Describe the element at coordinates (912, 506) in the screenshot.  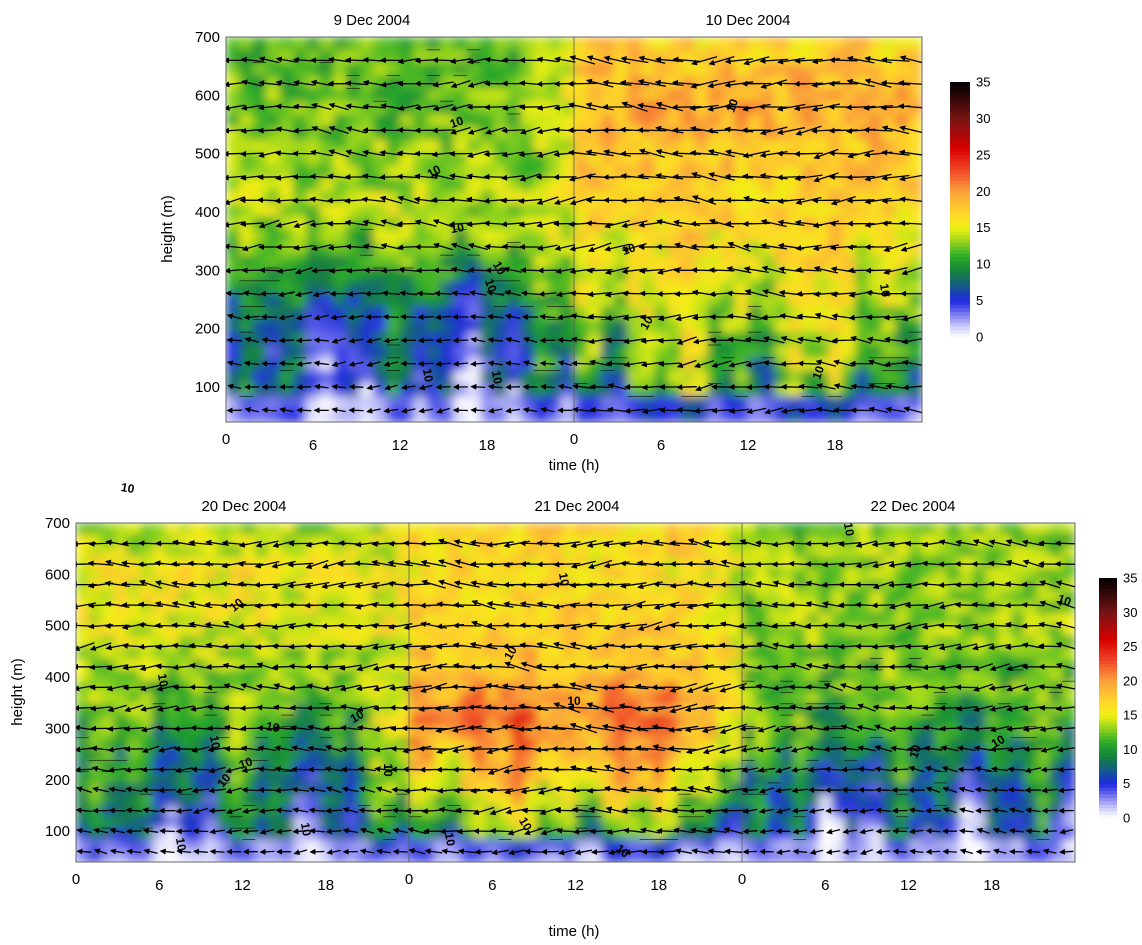
I see `day-title: 22 Dec 2004` at that location.